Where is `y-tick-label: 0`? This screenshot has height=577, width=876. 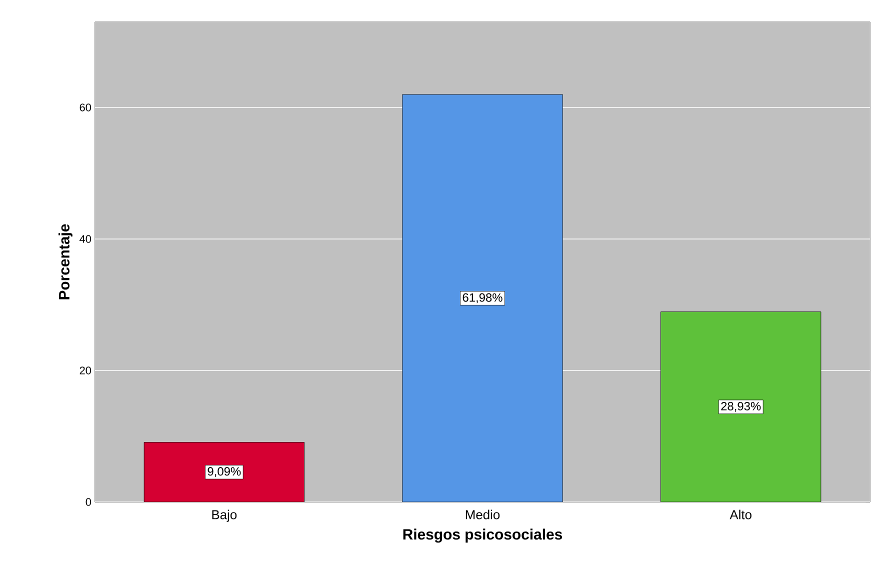
y-tick-label: 0 is located at coordinates (89, 502).